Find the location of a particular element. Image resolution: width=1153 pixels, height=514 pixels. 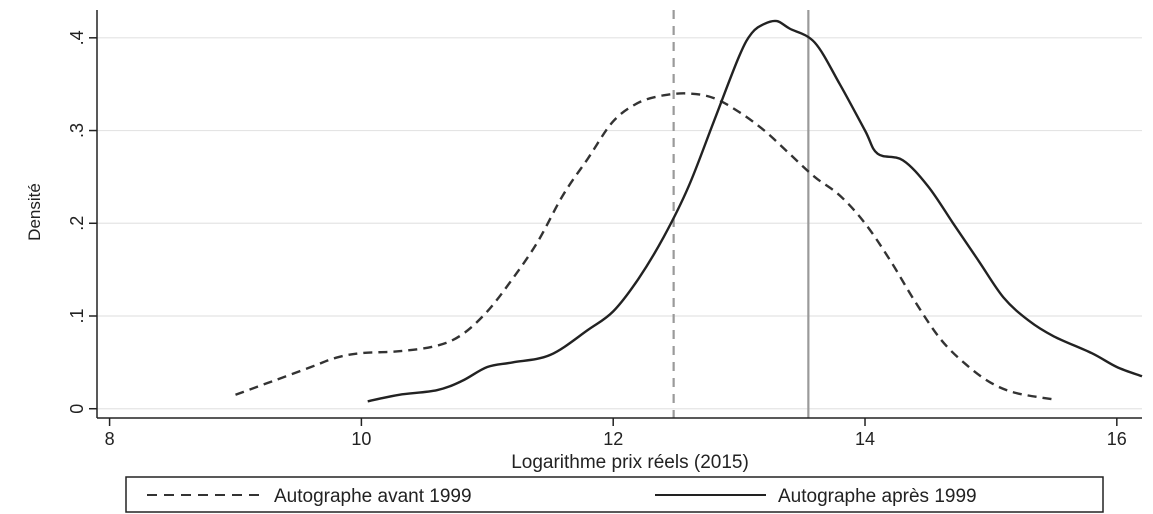

x-tick-label-1: 10 is located at coordinates (361, 439).